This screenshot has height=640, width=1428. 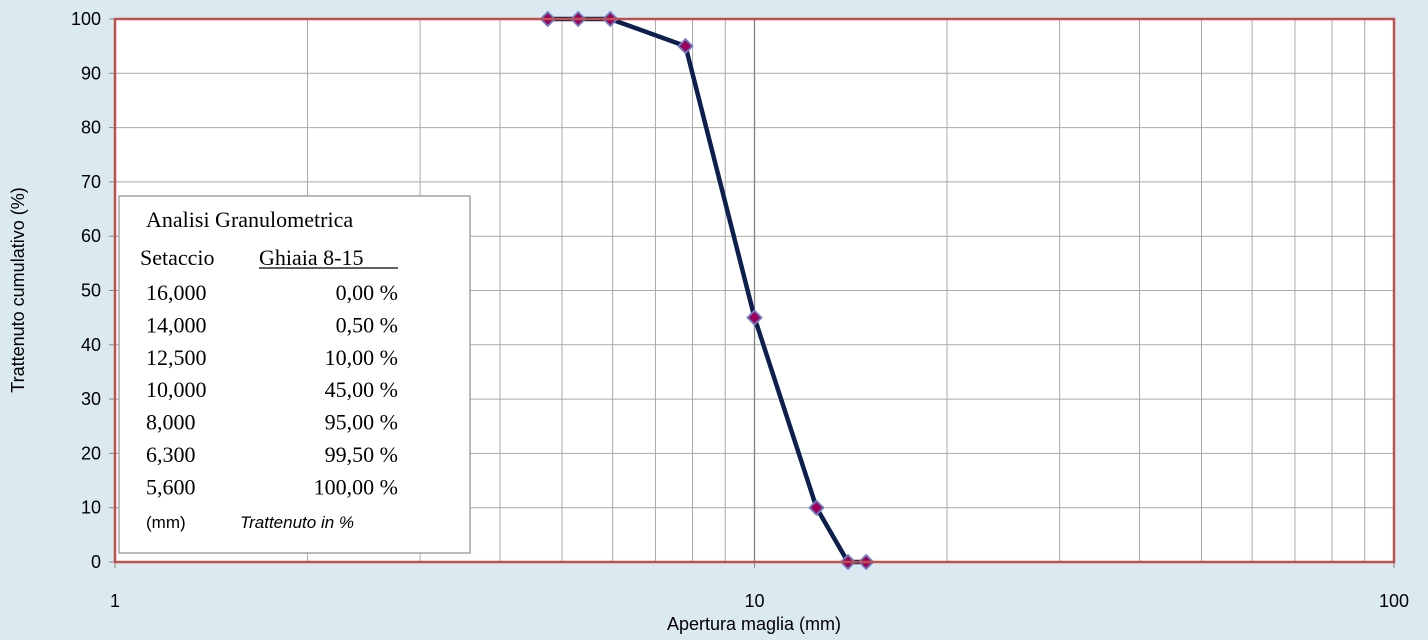 What do you see at coordinates (91, 73) in the screenshot?
I see `y-tick-label: 90` at bounding box center [91, 73].